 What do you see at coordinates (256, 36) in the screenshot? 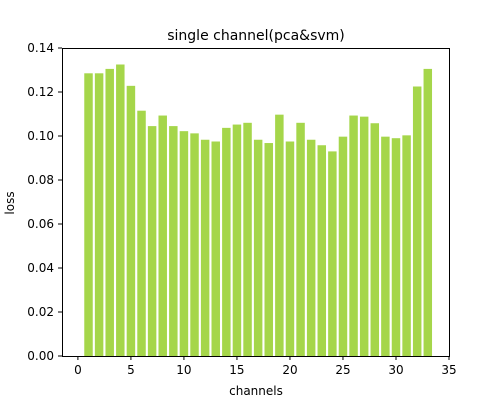
I see `chart-title: single channel(pca&svm)` at bounding box center [256, 36].